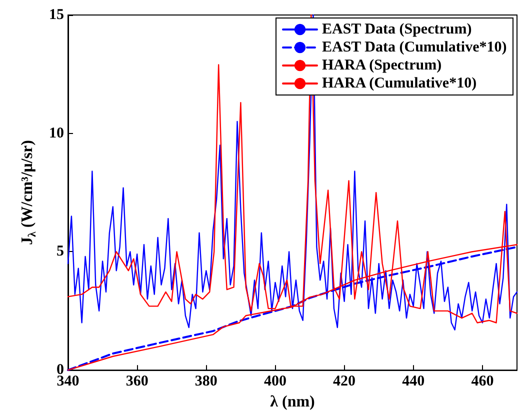  What do you see at coordinates (56, 15) in the screenshot?
I see `y-tick-label: 15` at bounding box center [56, 15].